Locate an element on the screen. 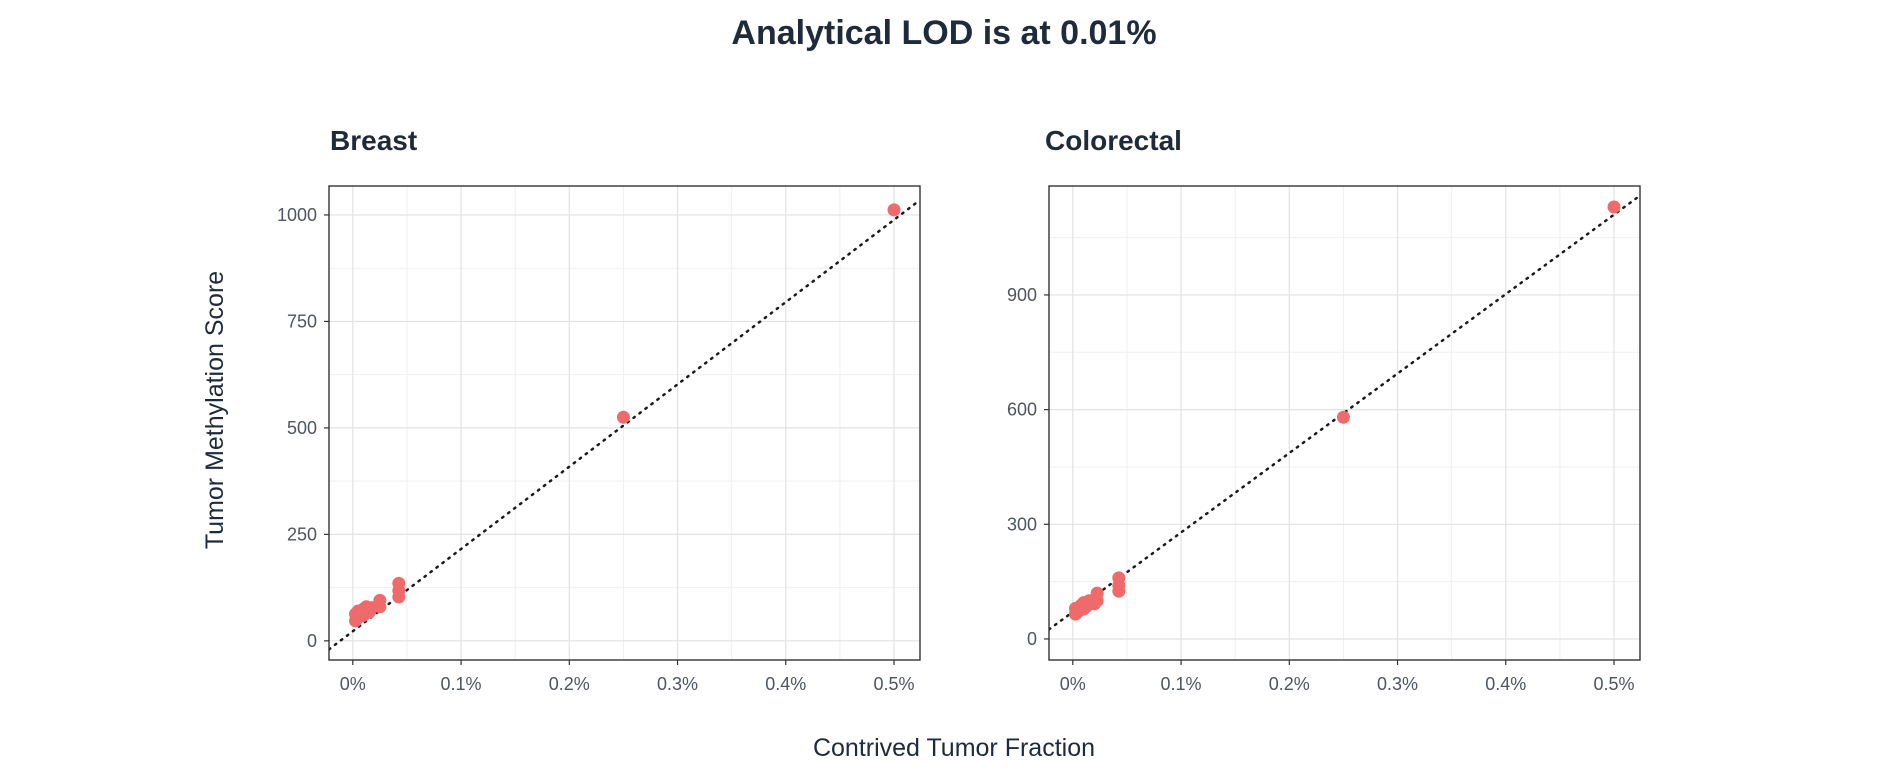  y-tick-label: 900 is located at coordinates (1022, 295).